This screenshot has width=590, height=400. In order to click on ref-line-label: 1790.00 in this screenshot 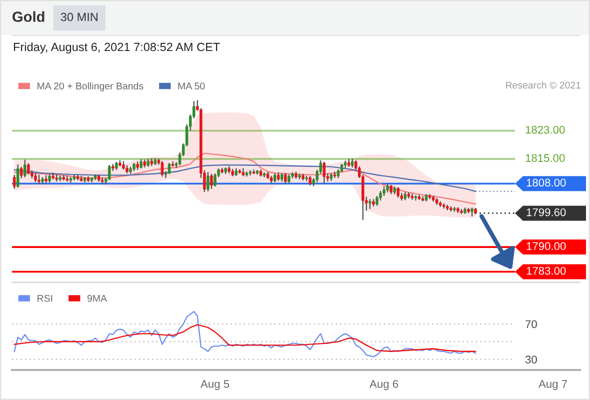, I will do `click(546, 246)`.